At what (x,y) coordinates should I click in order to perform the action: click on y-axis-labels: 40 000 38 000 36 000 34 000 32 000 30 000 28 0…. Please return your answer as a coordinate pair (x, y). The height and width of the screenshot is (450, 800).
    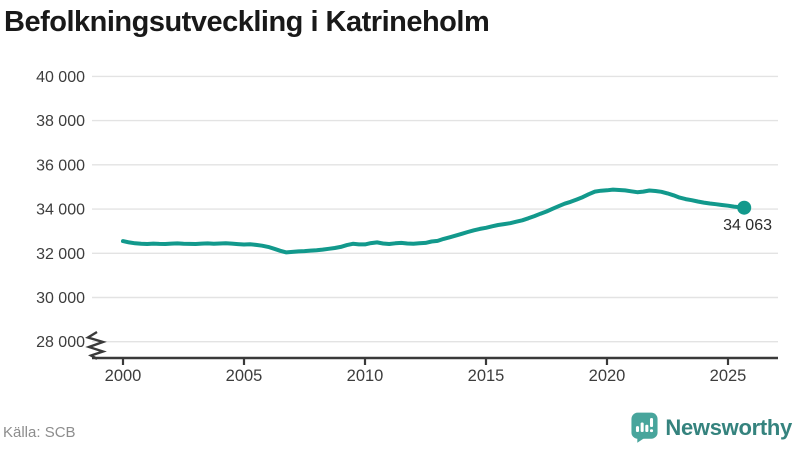
    Looking at the image, I should click on (60, 210).